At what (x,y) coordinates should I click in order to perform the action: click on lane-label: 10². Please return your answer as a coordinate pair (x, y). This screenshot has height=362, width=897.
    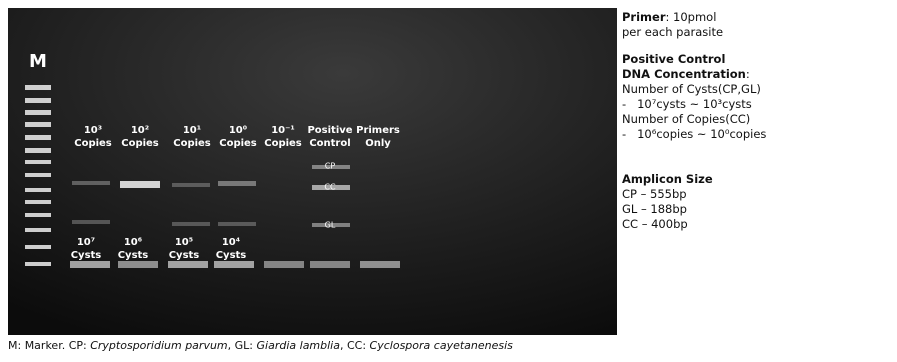
    Looking at the image, I should click on (140, 130).